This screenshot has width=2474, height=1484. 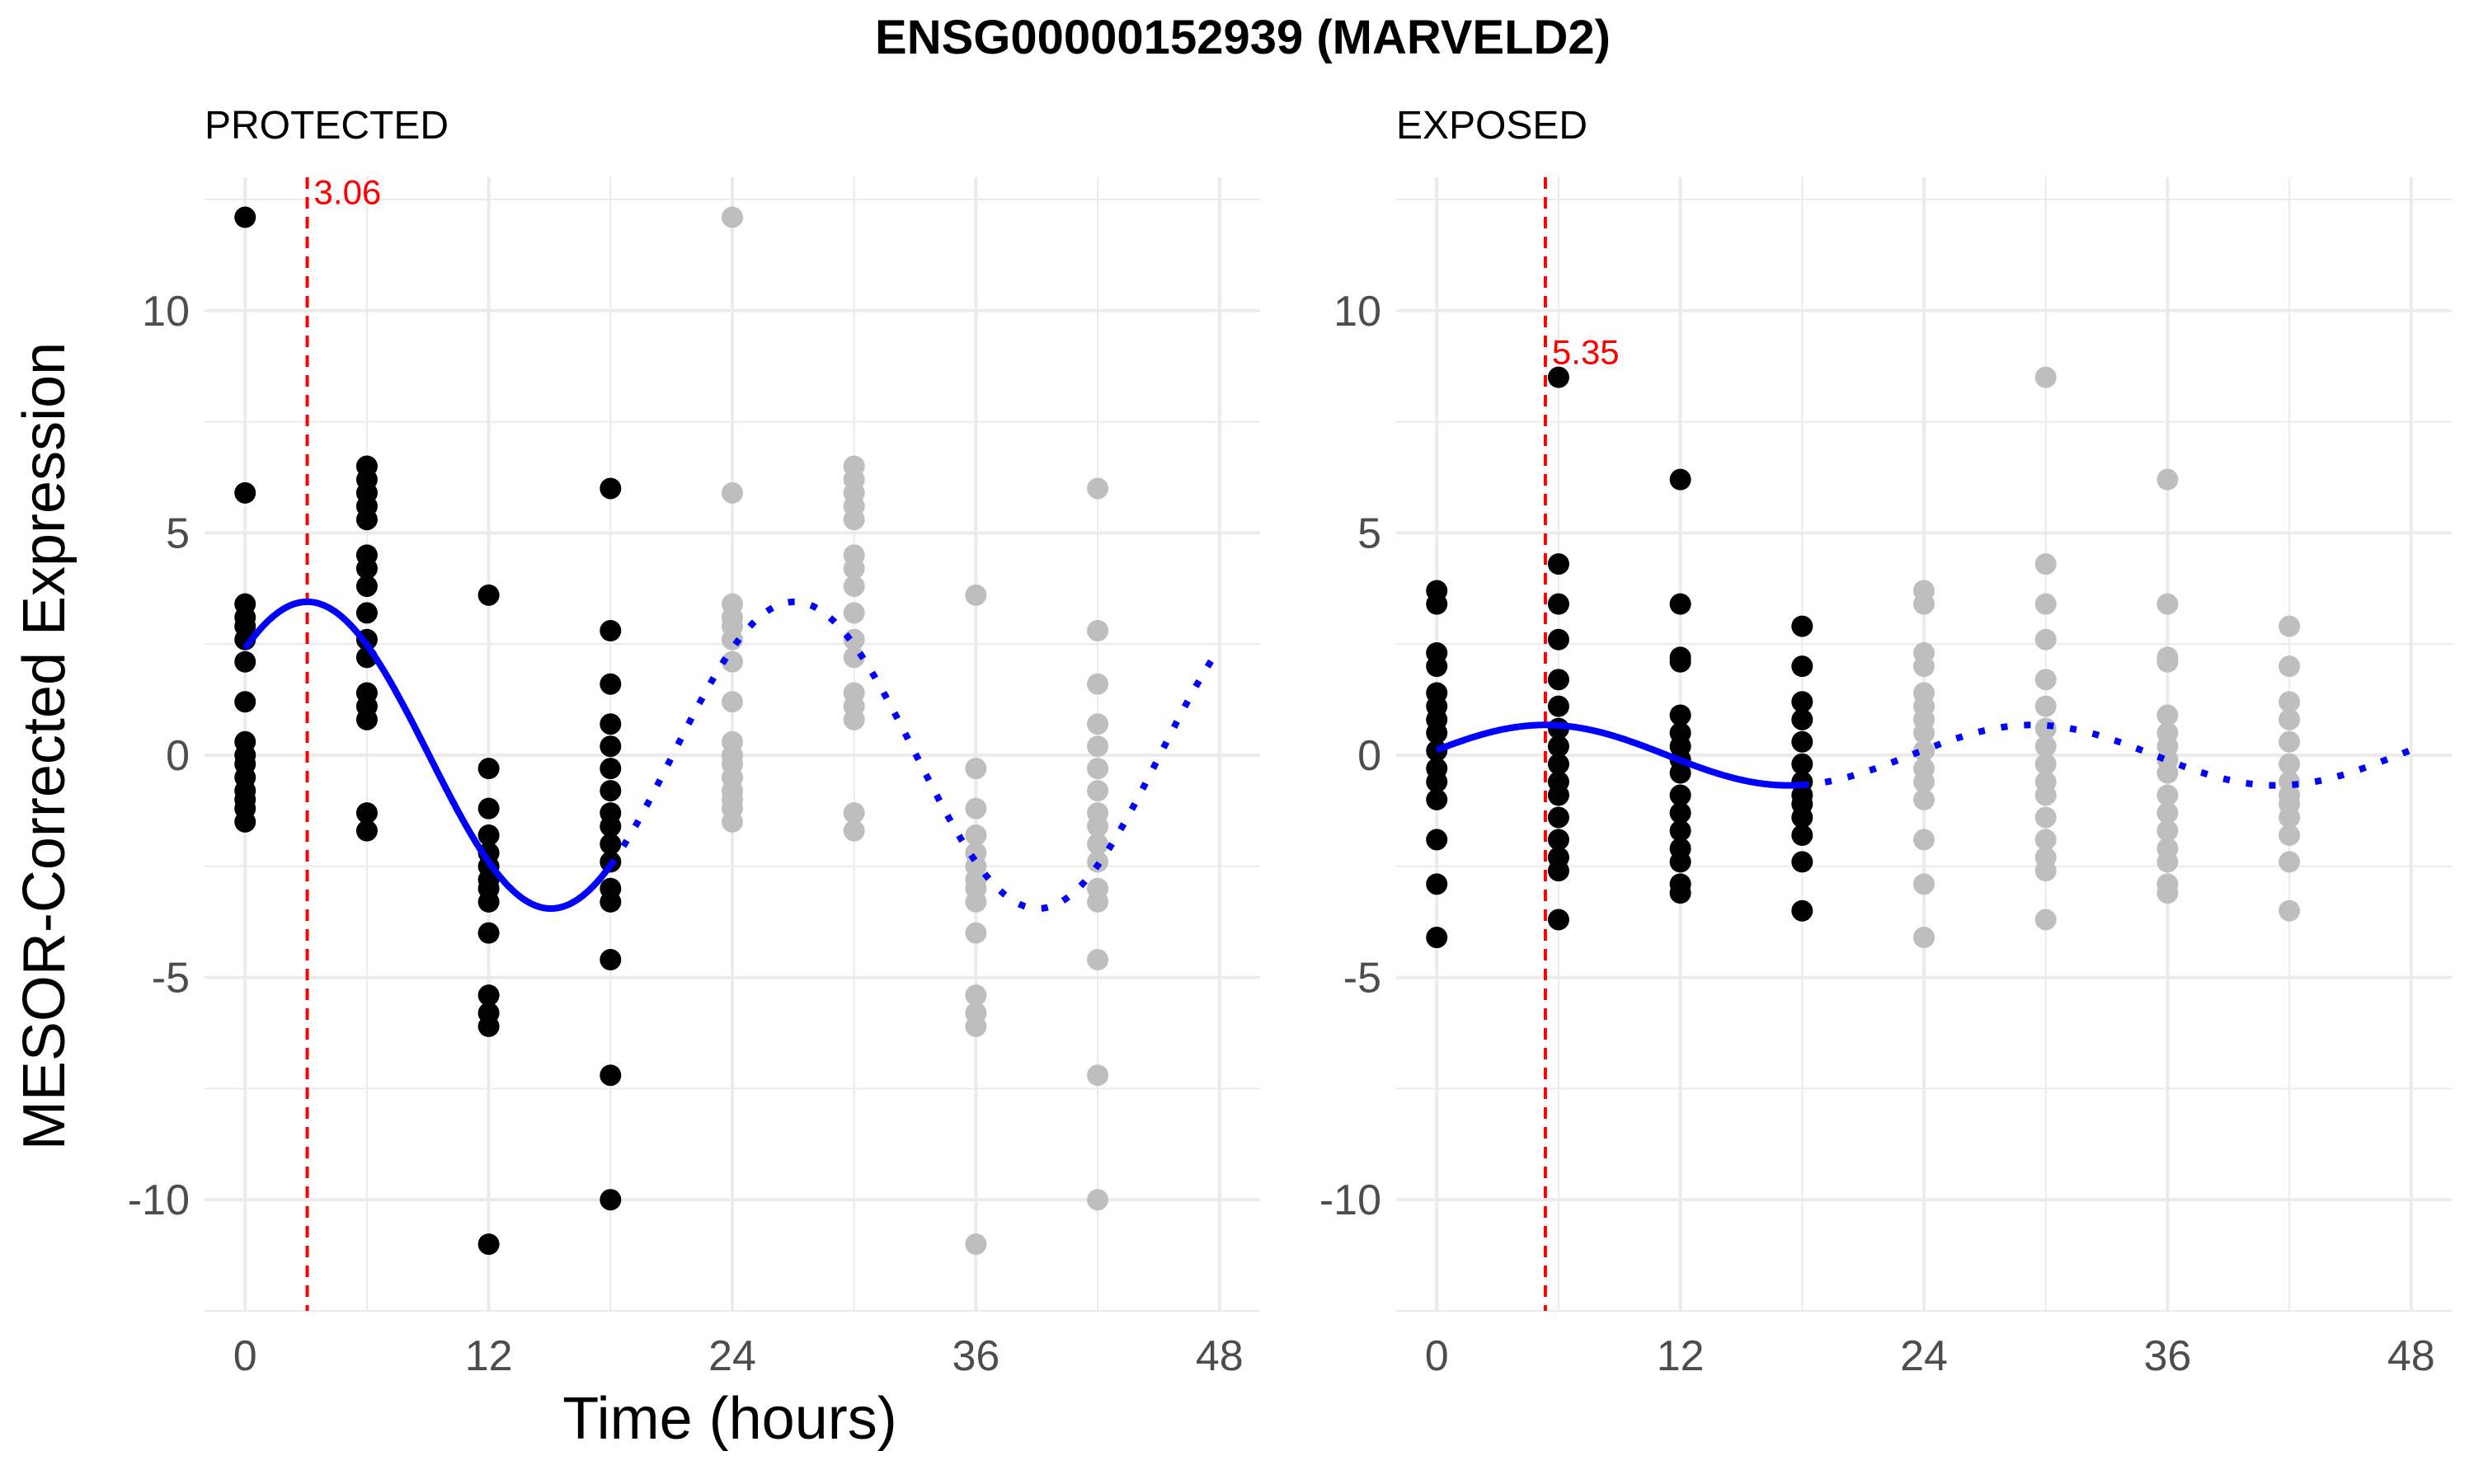 What do you see at coordinates (1586, 352) in the screenshot?
I see `peak-time-label: 5.35` at bounding box center [1586, 352].